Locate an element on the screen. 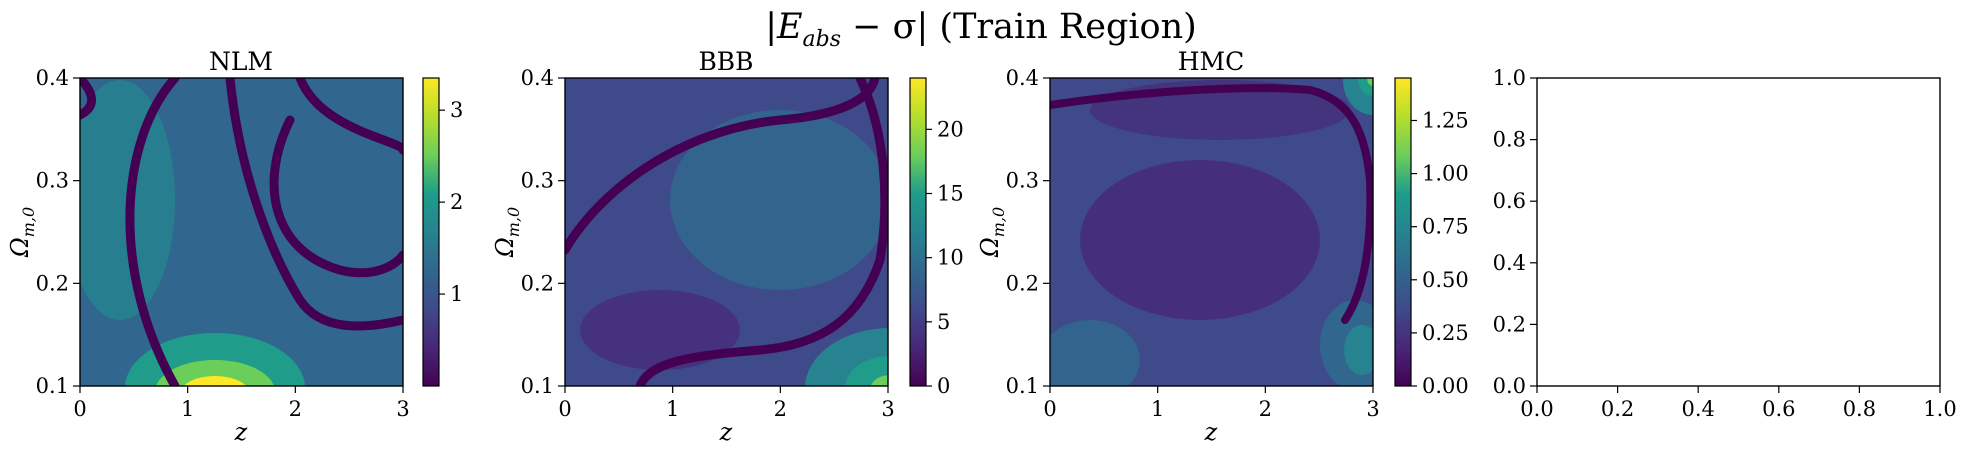 The height and width of the screenshot is (455, 1963). y-axis-bbb: 0.1 0.2 0.3 0.4 is located at coordinates (543, 232).